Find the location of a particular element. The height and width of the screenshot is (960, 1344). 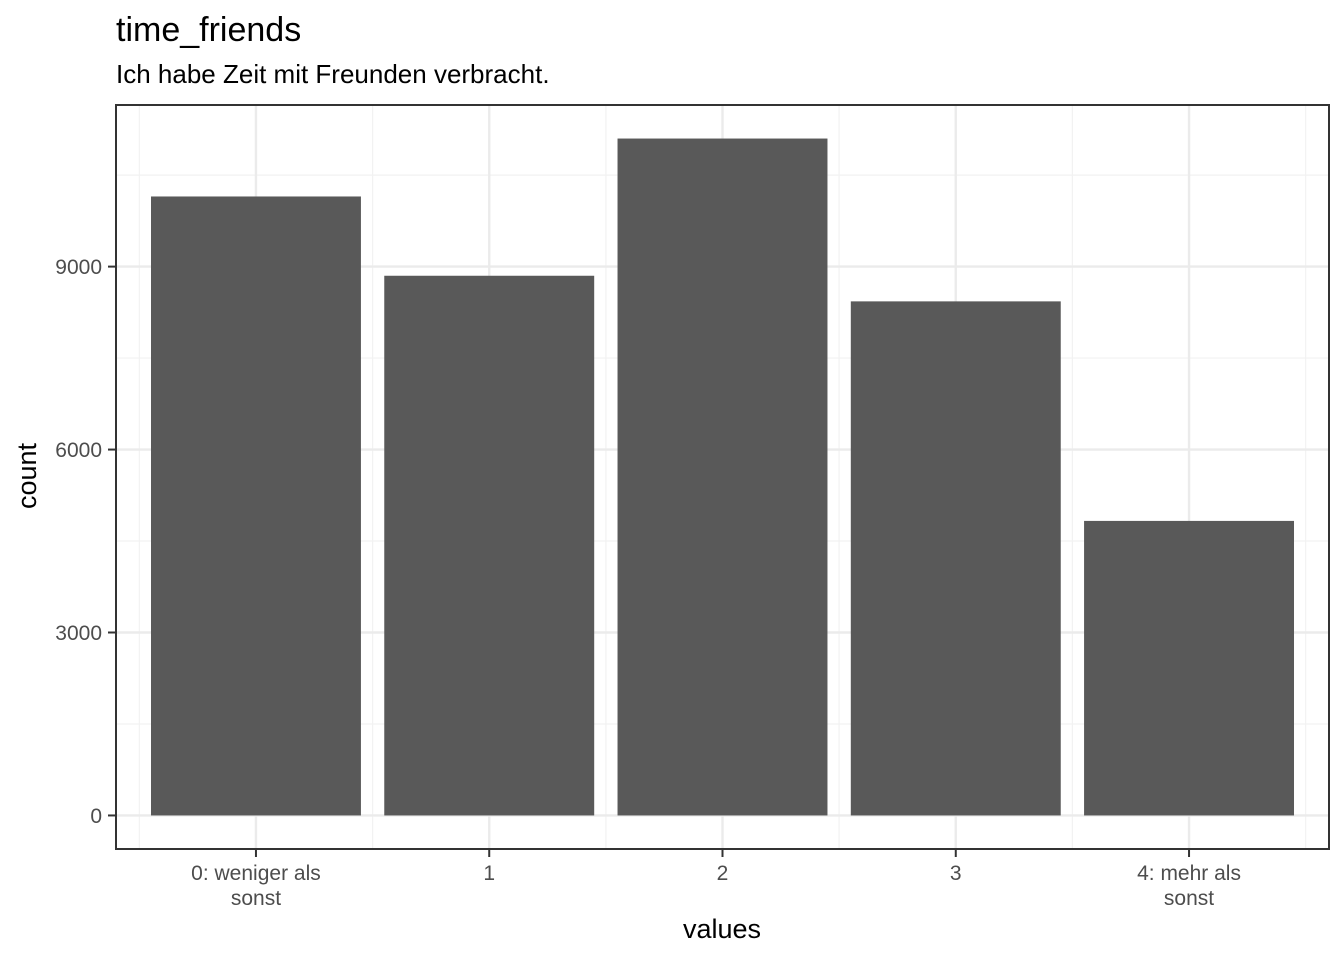

y-axis: 0 3000 6000 9000 is located at coordinates (85, 542).